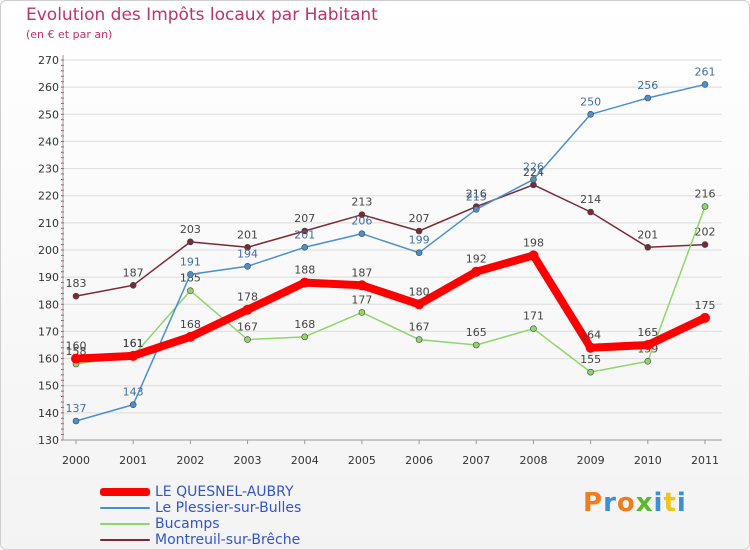 This screenshot has width=750, height=550. I want to click on data-label: 161, so click(133, 343).